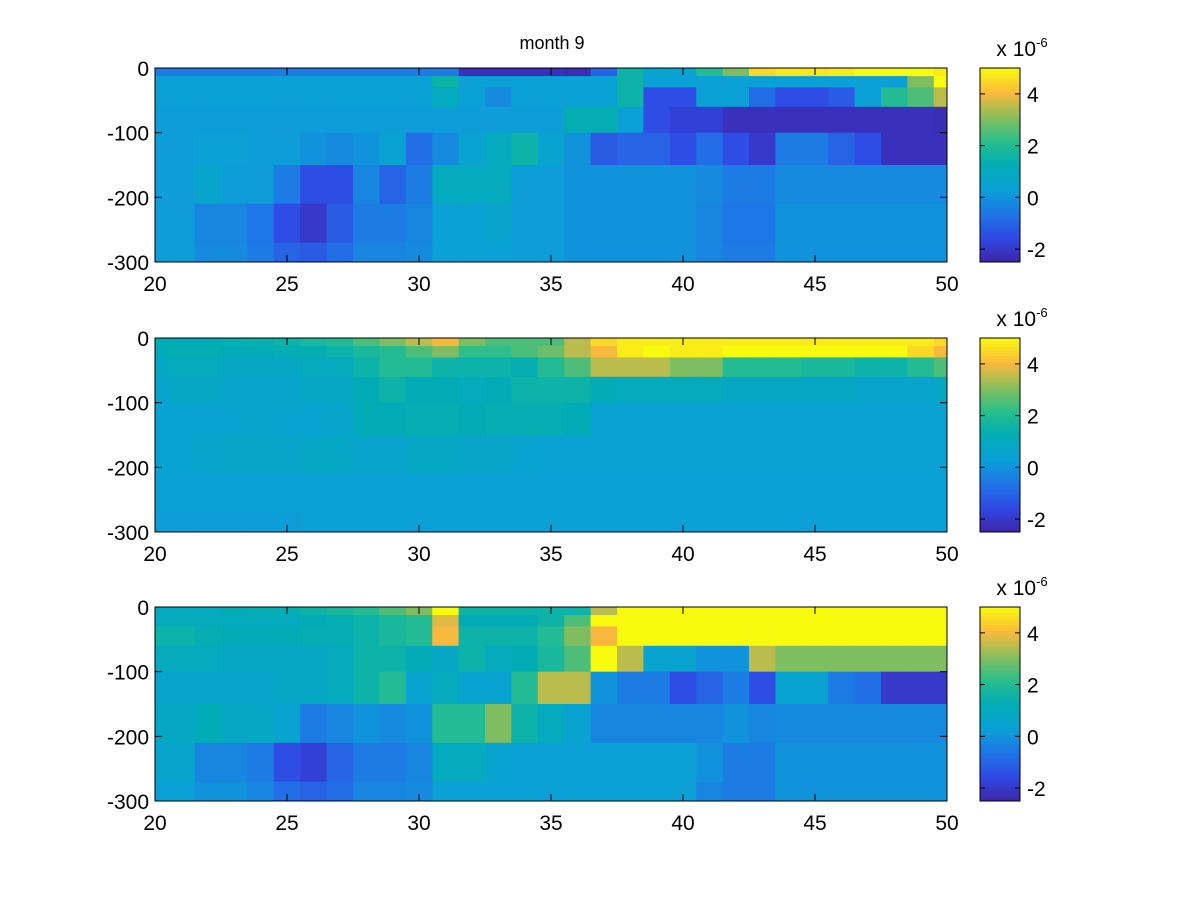 The width and height of the screenshot is (1200, 900). Describe the element at coordinates (143, 69) in the screenshot. I see `y-tick-label: 0` at that location.